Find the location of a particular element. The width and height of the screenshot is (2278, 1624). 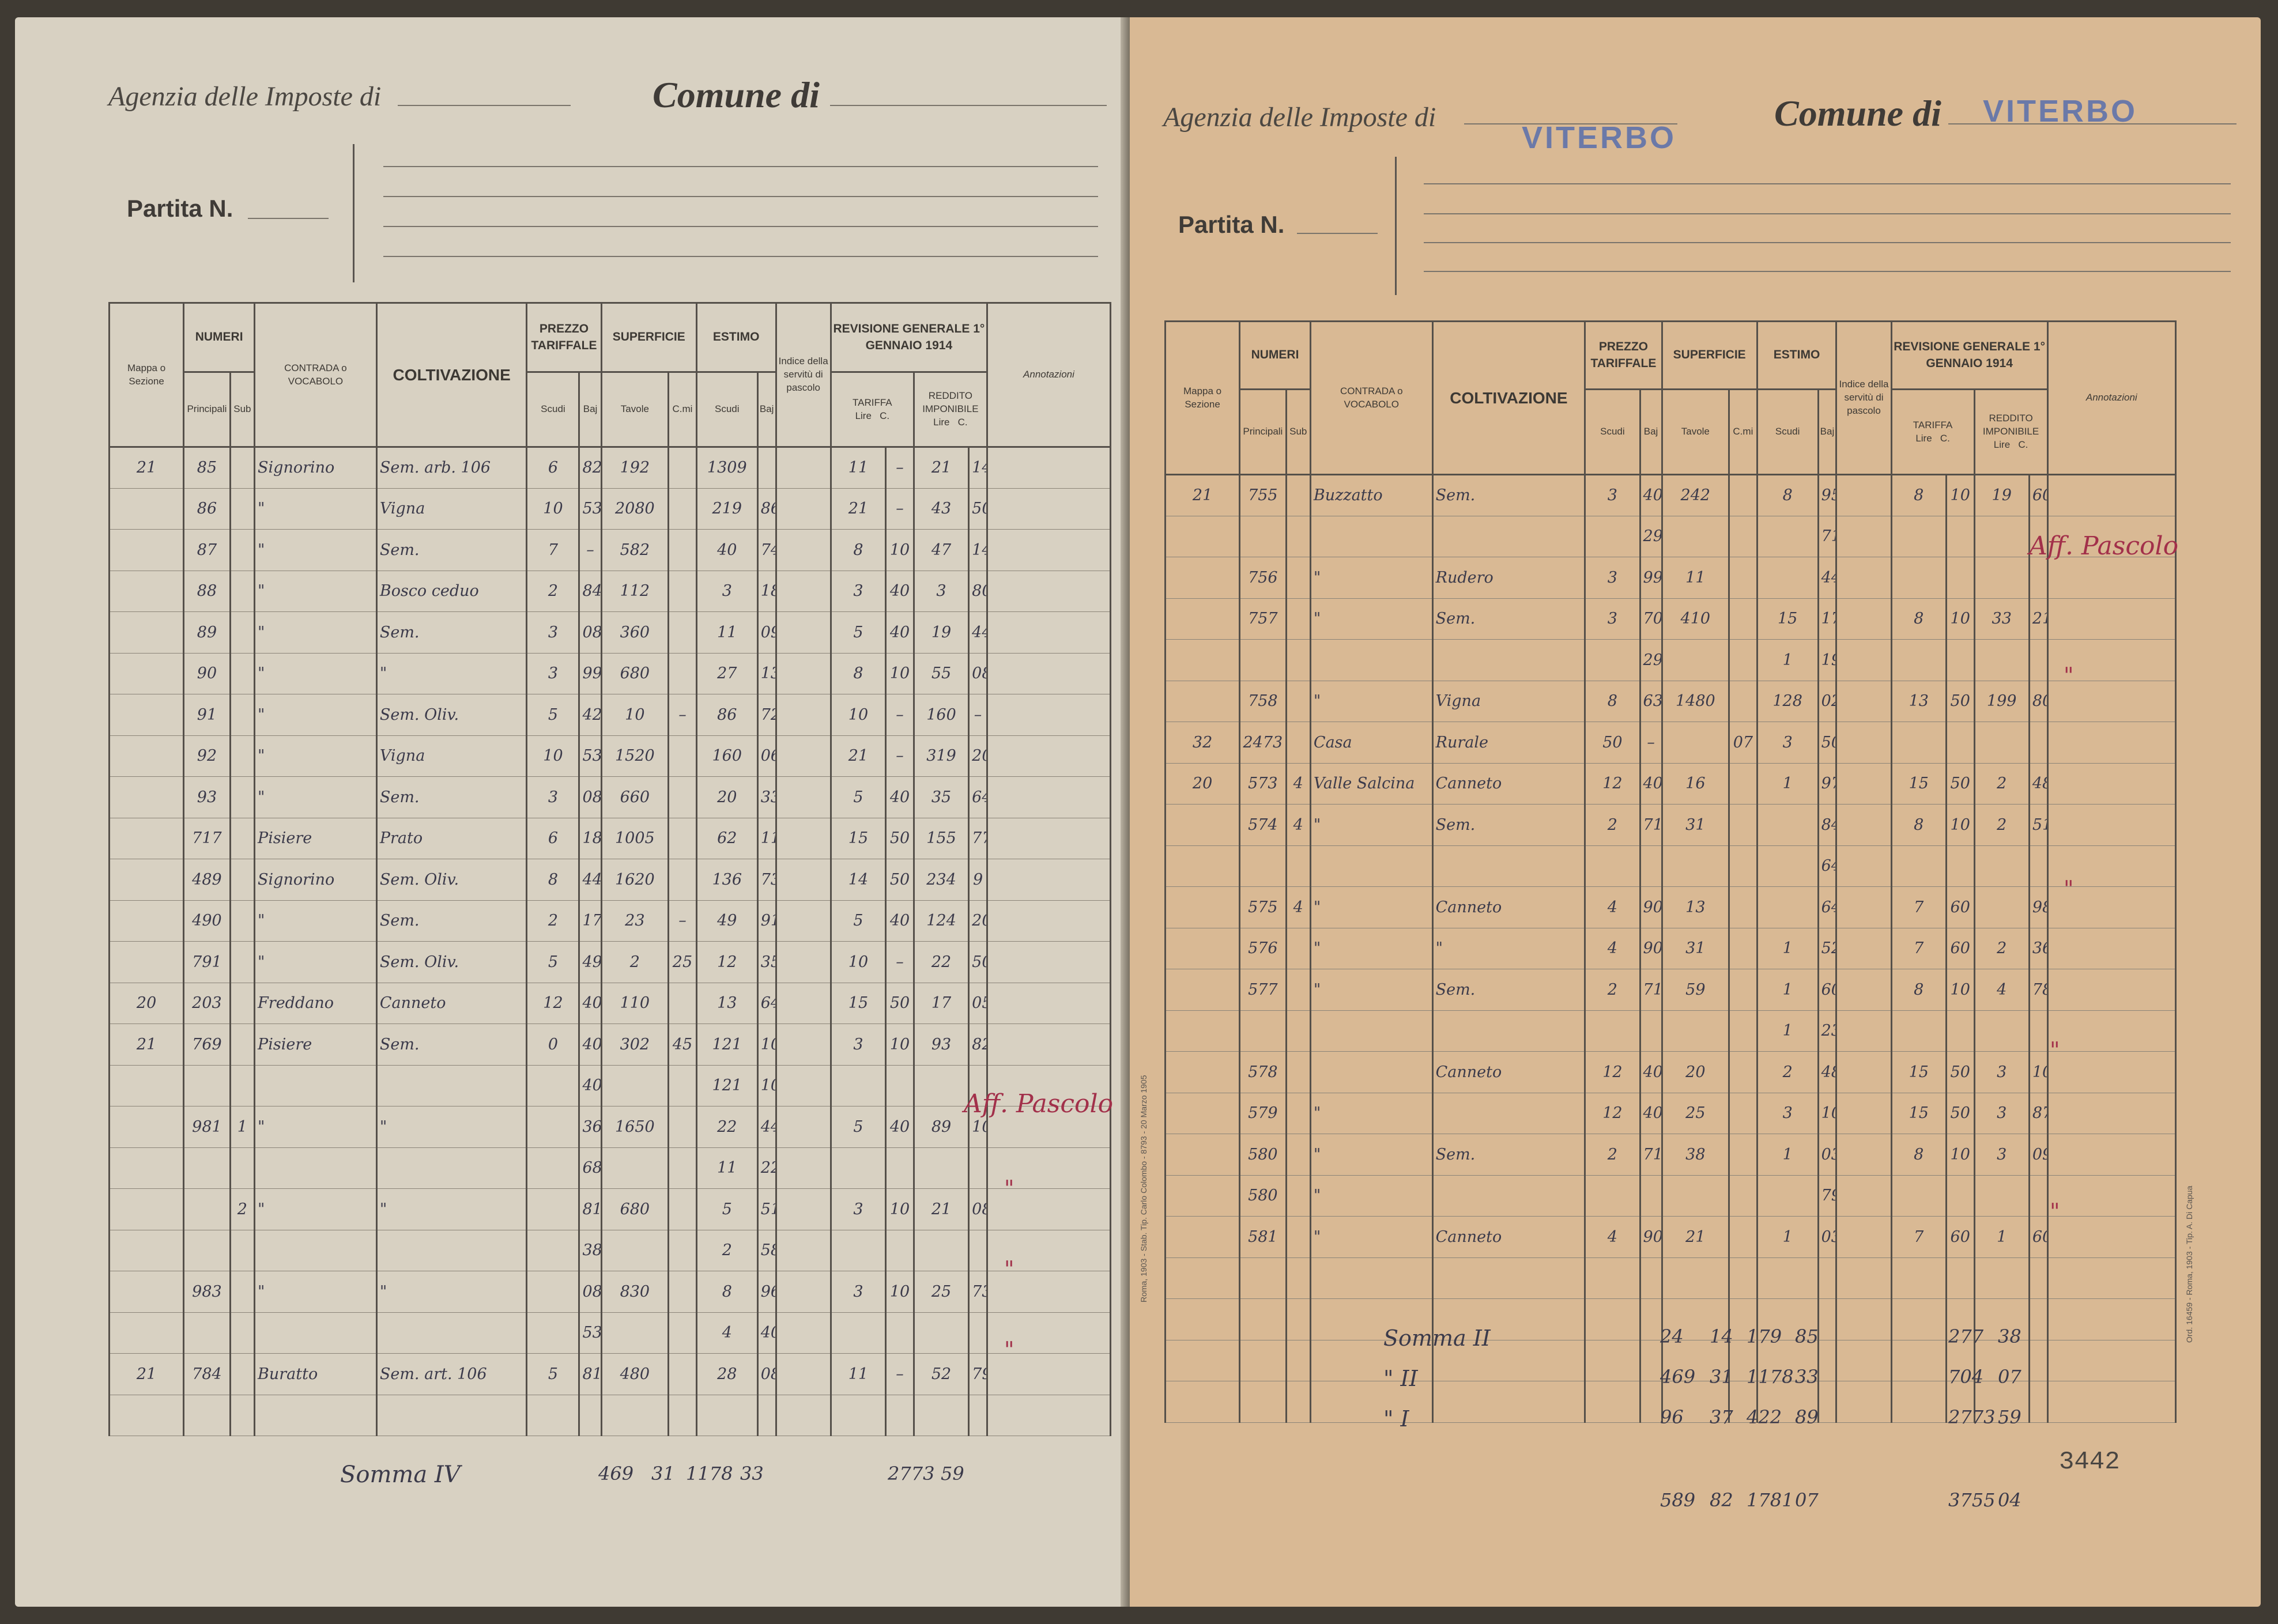

left-cell-num: 93 is located at coordinates (207, 797).